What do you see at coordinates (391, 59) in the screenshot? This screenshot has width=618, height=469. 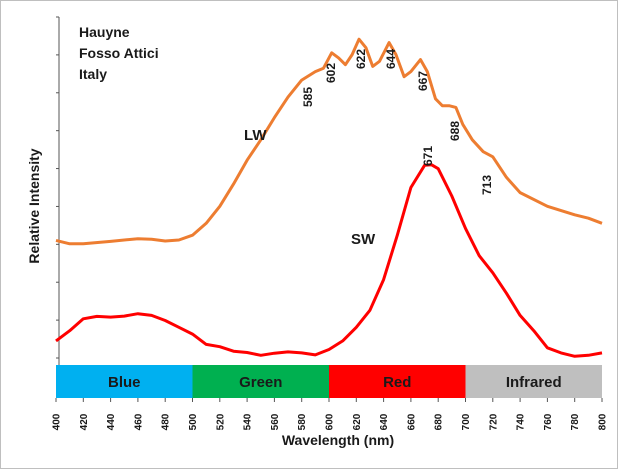 I see `peak-label-644: 644` at bounding box center [391, 59].